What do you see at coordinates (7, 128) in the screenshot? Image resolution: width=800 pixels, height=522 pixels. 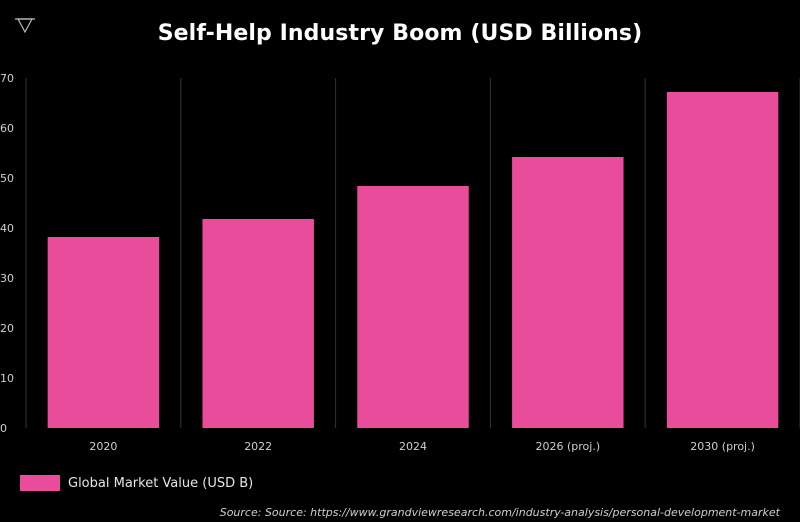 I see `y-tick-label: 60` at bounding box center [7, 128].